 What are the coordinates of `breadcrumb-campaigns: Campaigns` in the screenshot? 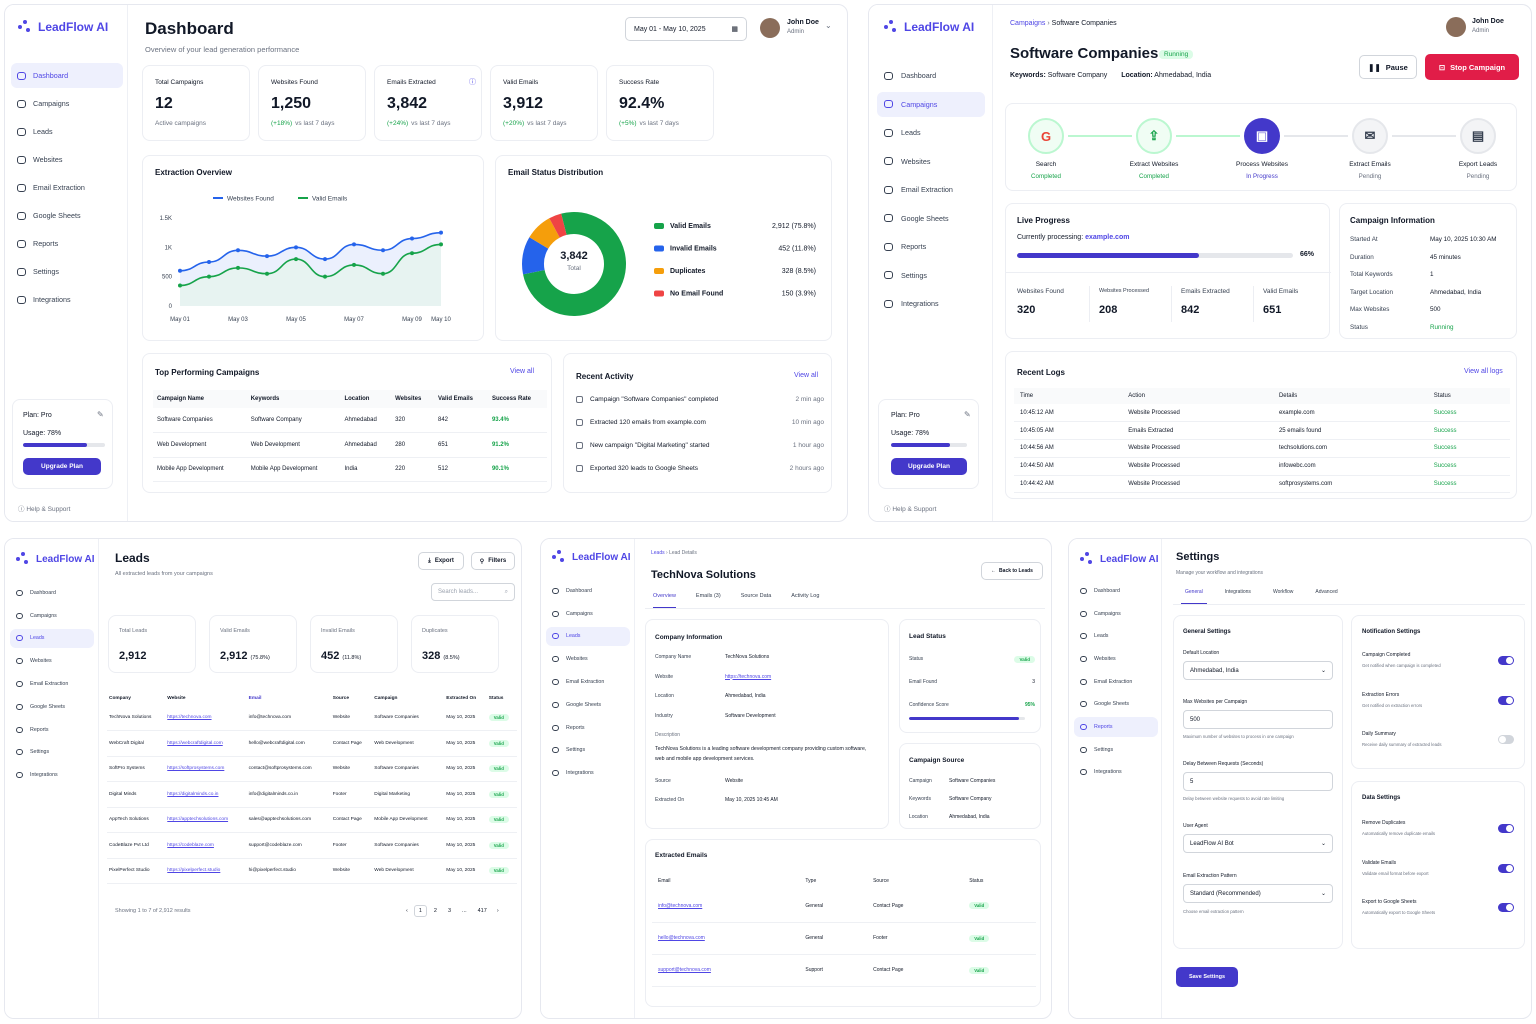 It's located at (1028, 23).